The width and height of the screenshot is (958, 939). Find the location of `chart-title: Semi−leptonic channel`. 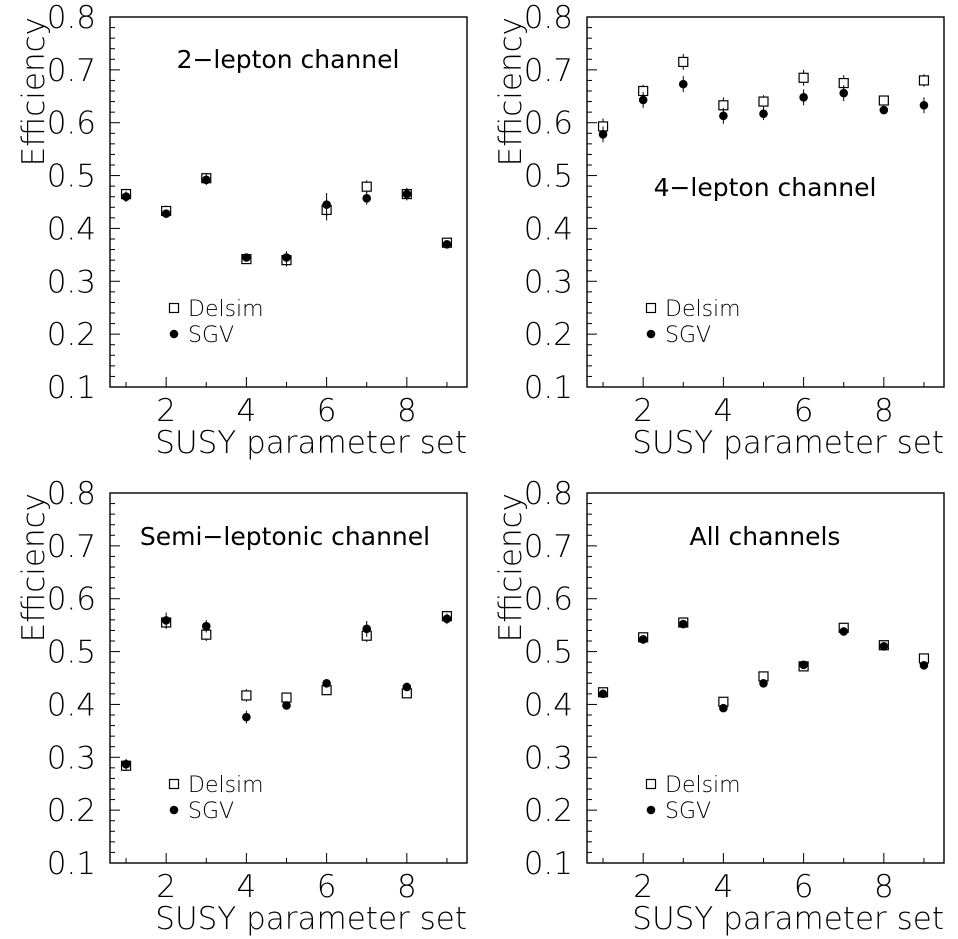

chart-title: Semi−leptonic channel is located at coordinates (285, 536).